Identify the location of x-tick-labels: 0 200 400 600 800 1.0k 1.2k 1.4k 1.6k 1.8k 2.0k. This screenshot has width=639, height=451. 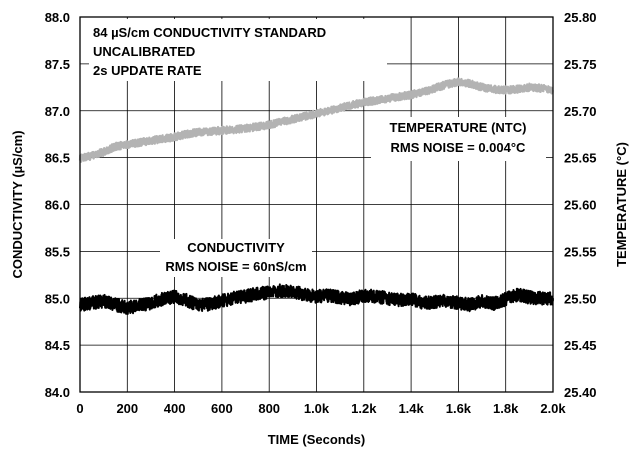
(321, 408).